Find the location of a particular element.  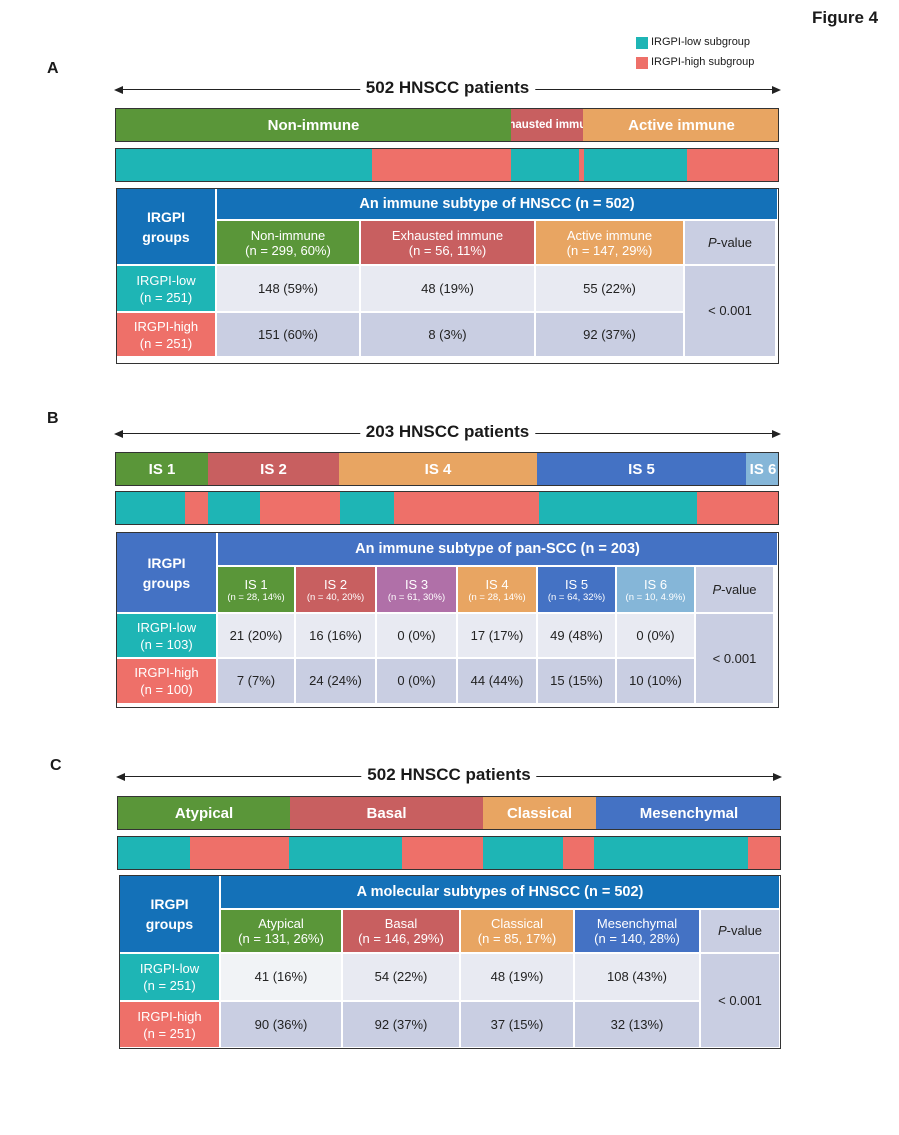

subtype-header: Active immune (n = 147, 29%) is located at coordinates (609, 242).